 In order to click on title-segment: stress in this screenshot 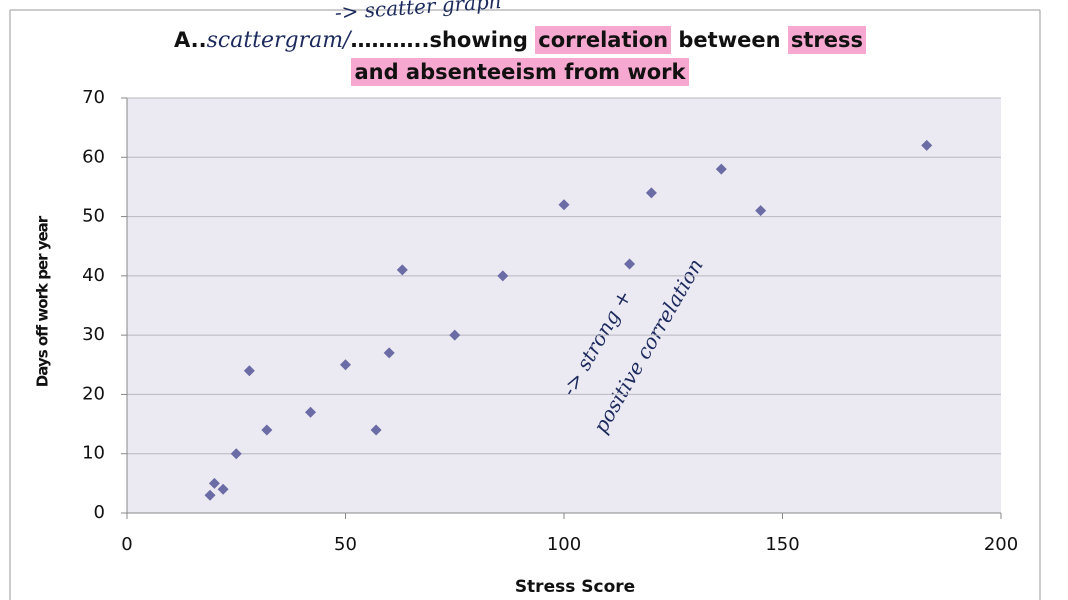, I will do `click(827, 40)`.